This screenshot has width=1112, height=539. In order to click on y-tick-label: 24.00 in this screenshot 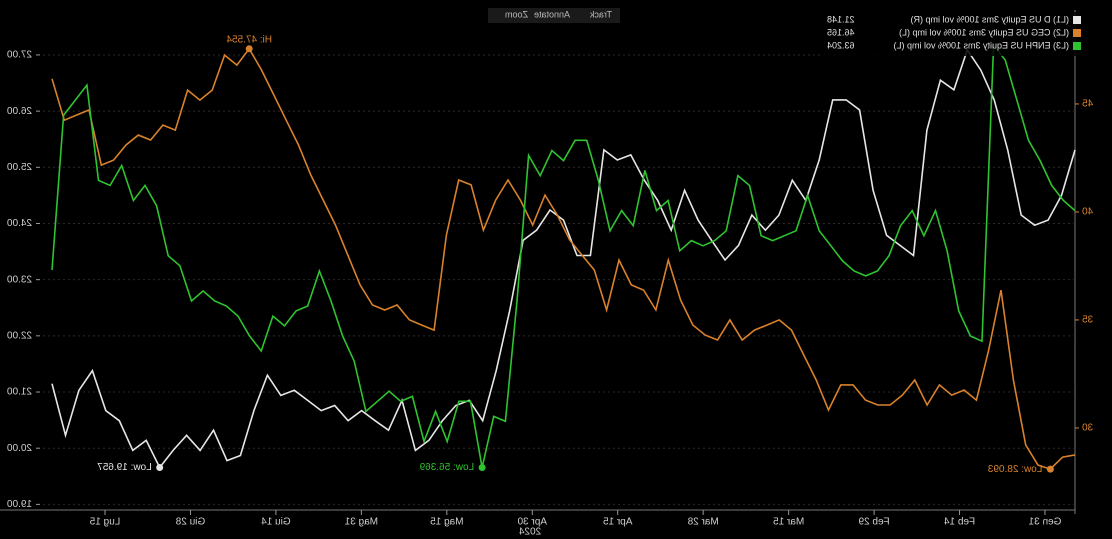, I will do `click(19, 223)`.